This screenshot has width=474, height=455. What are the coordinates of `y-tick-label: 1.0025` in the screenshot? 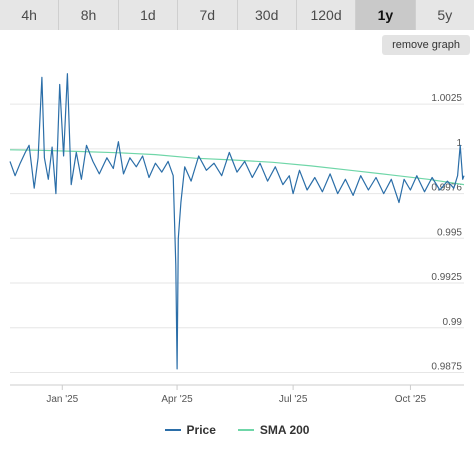 It's located at (446, 98).